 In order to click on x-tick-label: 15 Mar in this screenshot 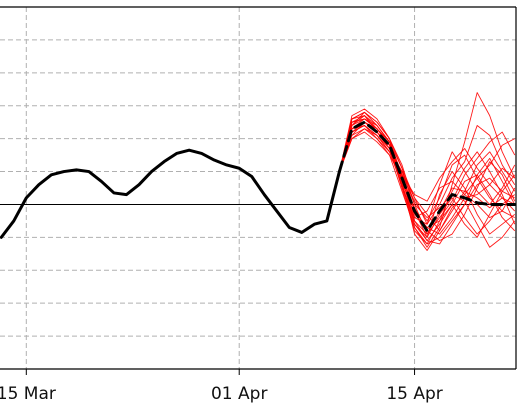, I will do `click(28, 394)`.